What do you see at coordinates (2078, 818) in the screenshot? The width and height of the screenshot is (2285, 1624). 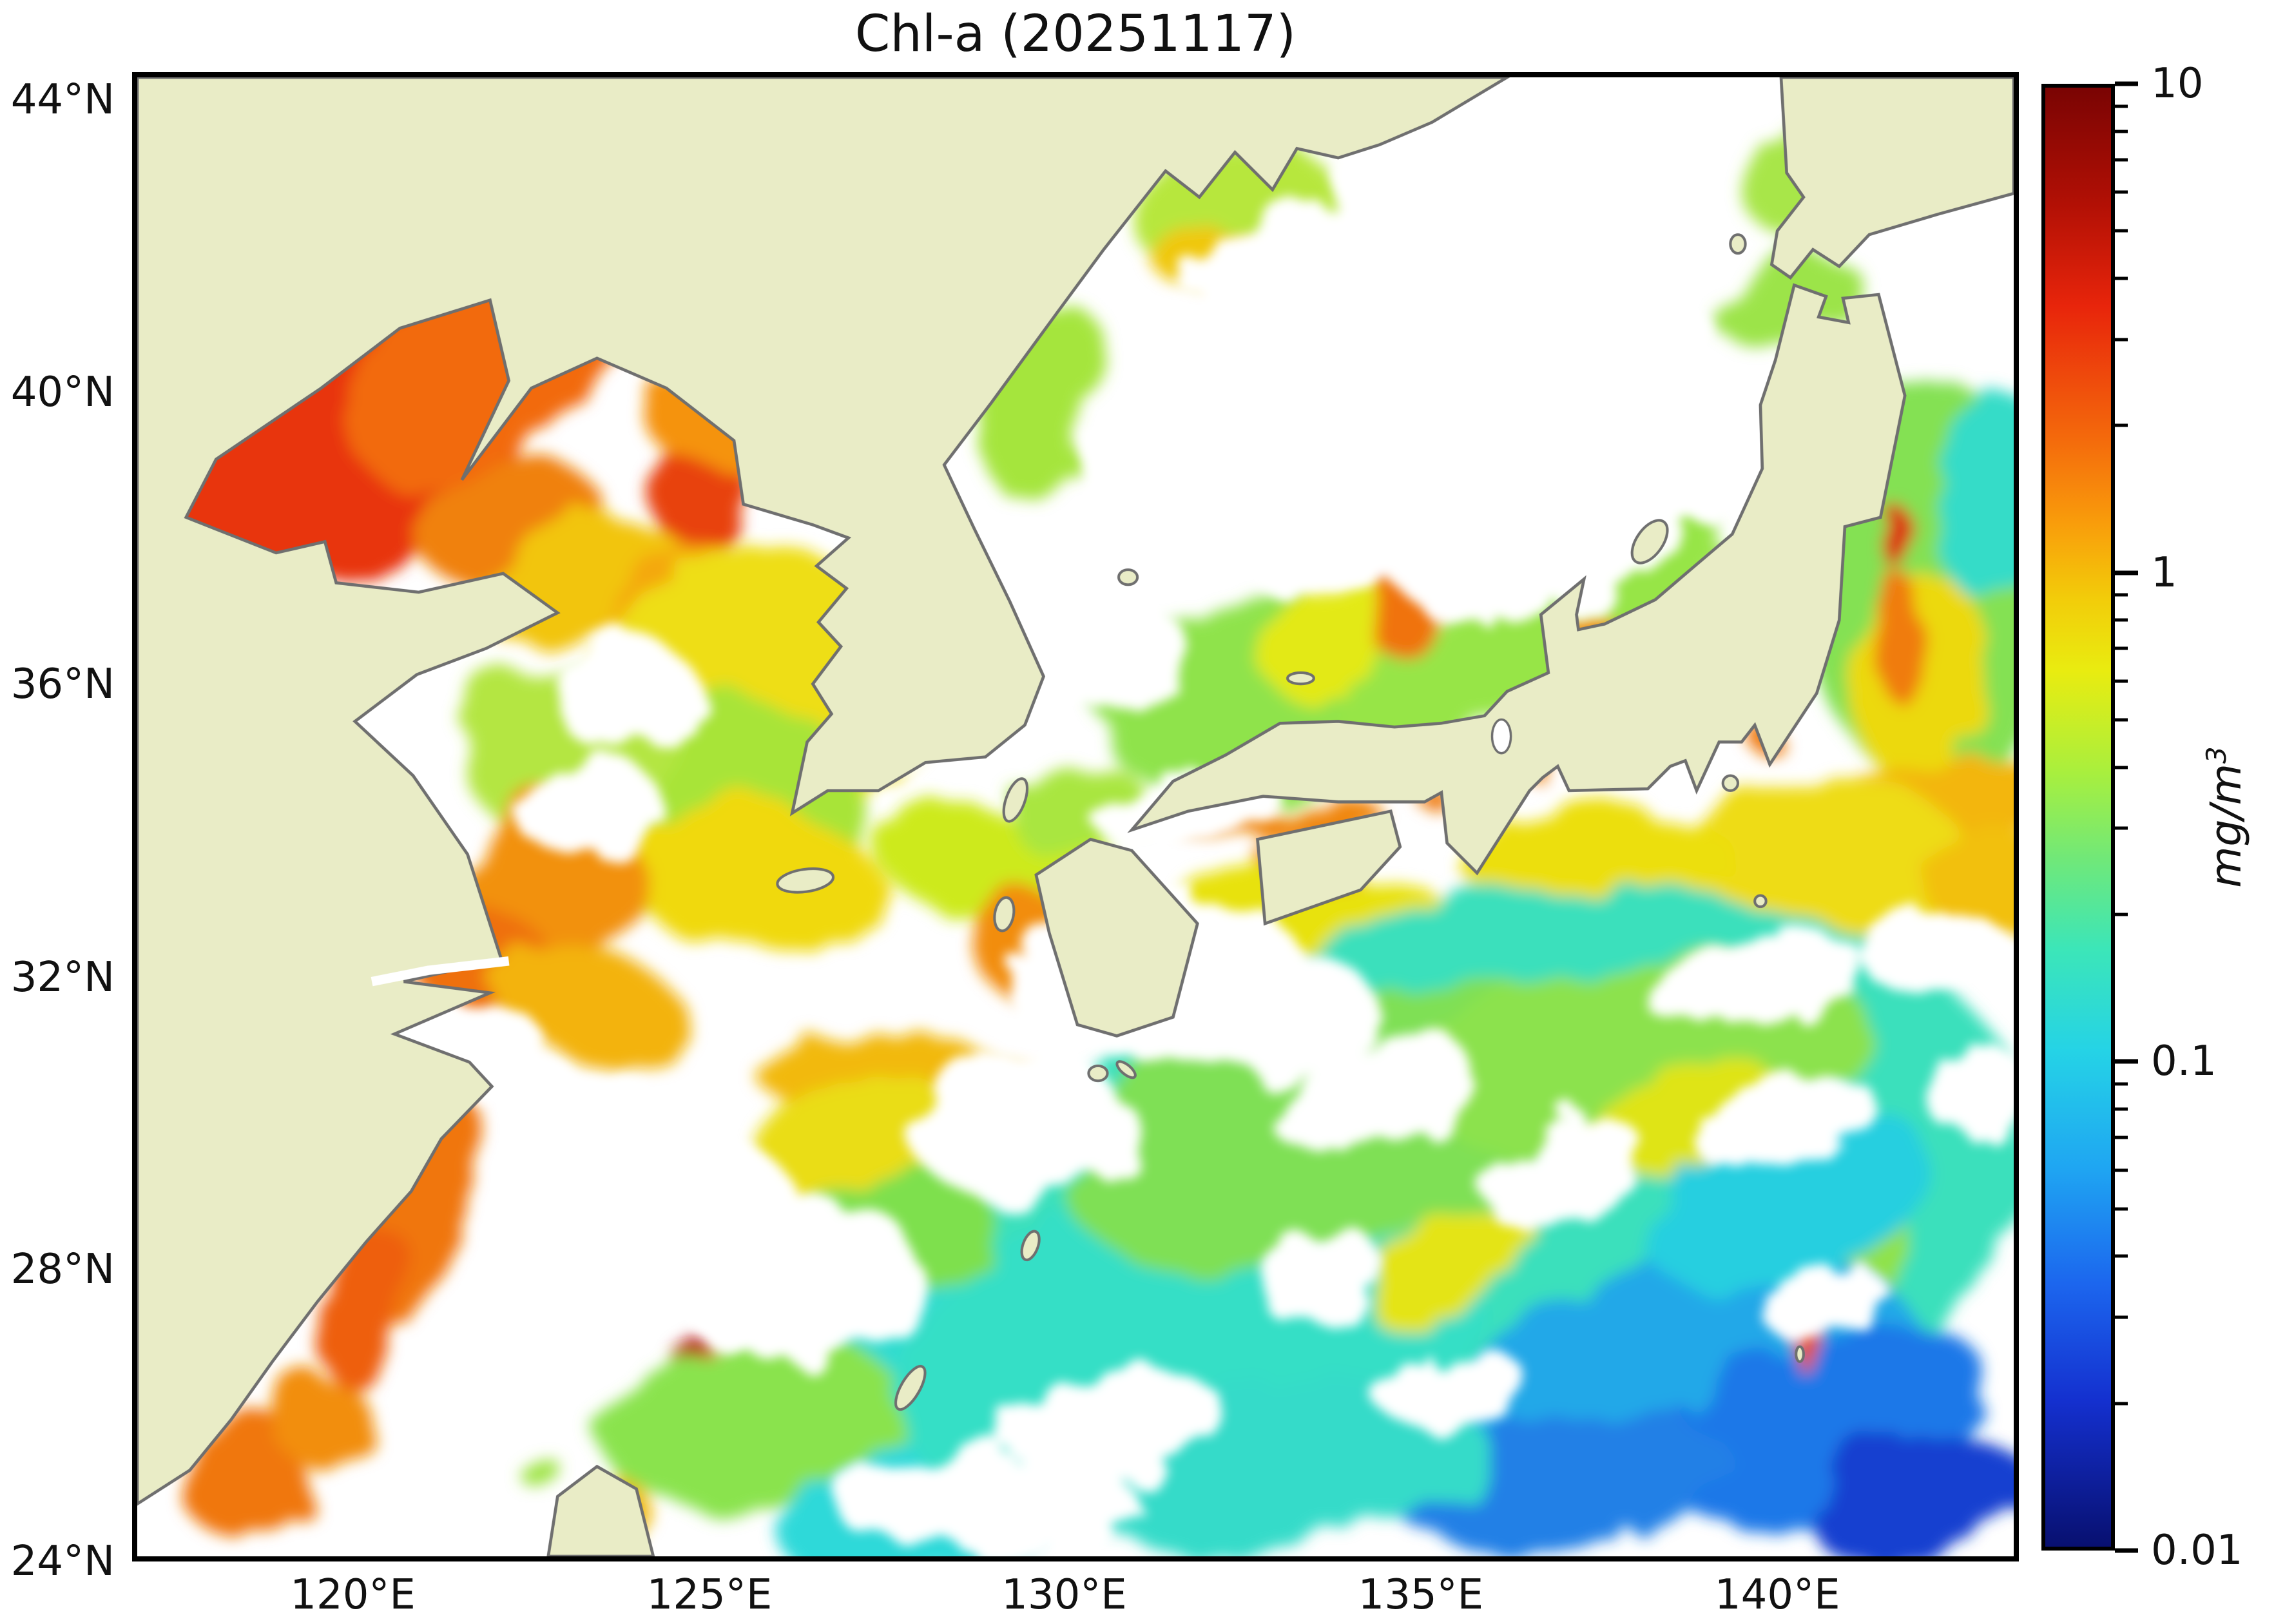 I see `colorbar` at bounding box center [2078, 818].